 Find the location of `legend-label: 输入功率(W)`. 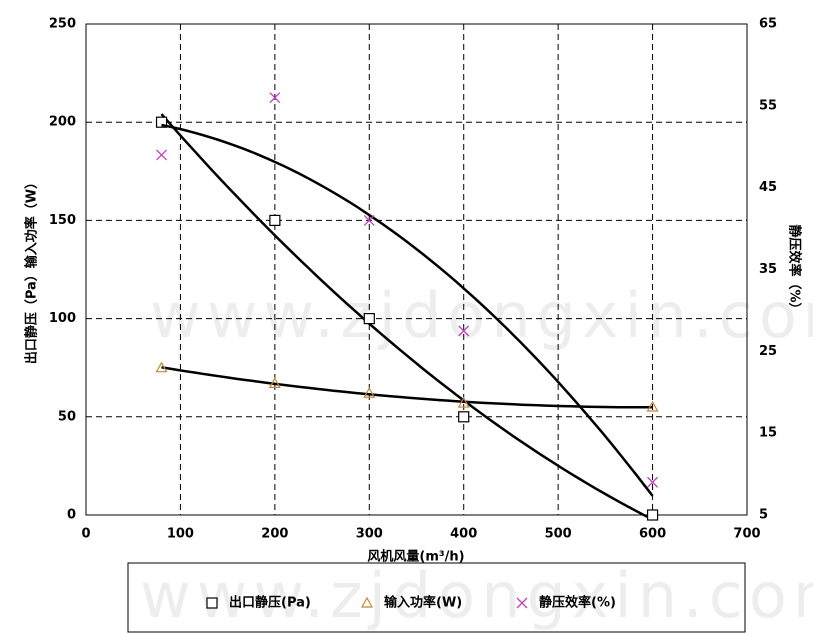

legend-label: 输入功率(W) is located at coordinates (423, 603).